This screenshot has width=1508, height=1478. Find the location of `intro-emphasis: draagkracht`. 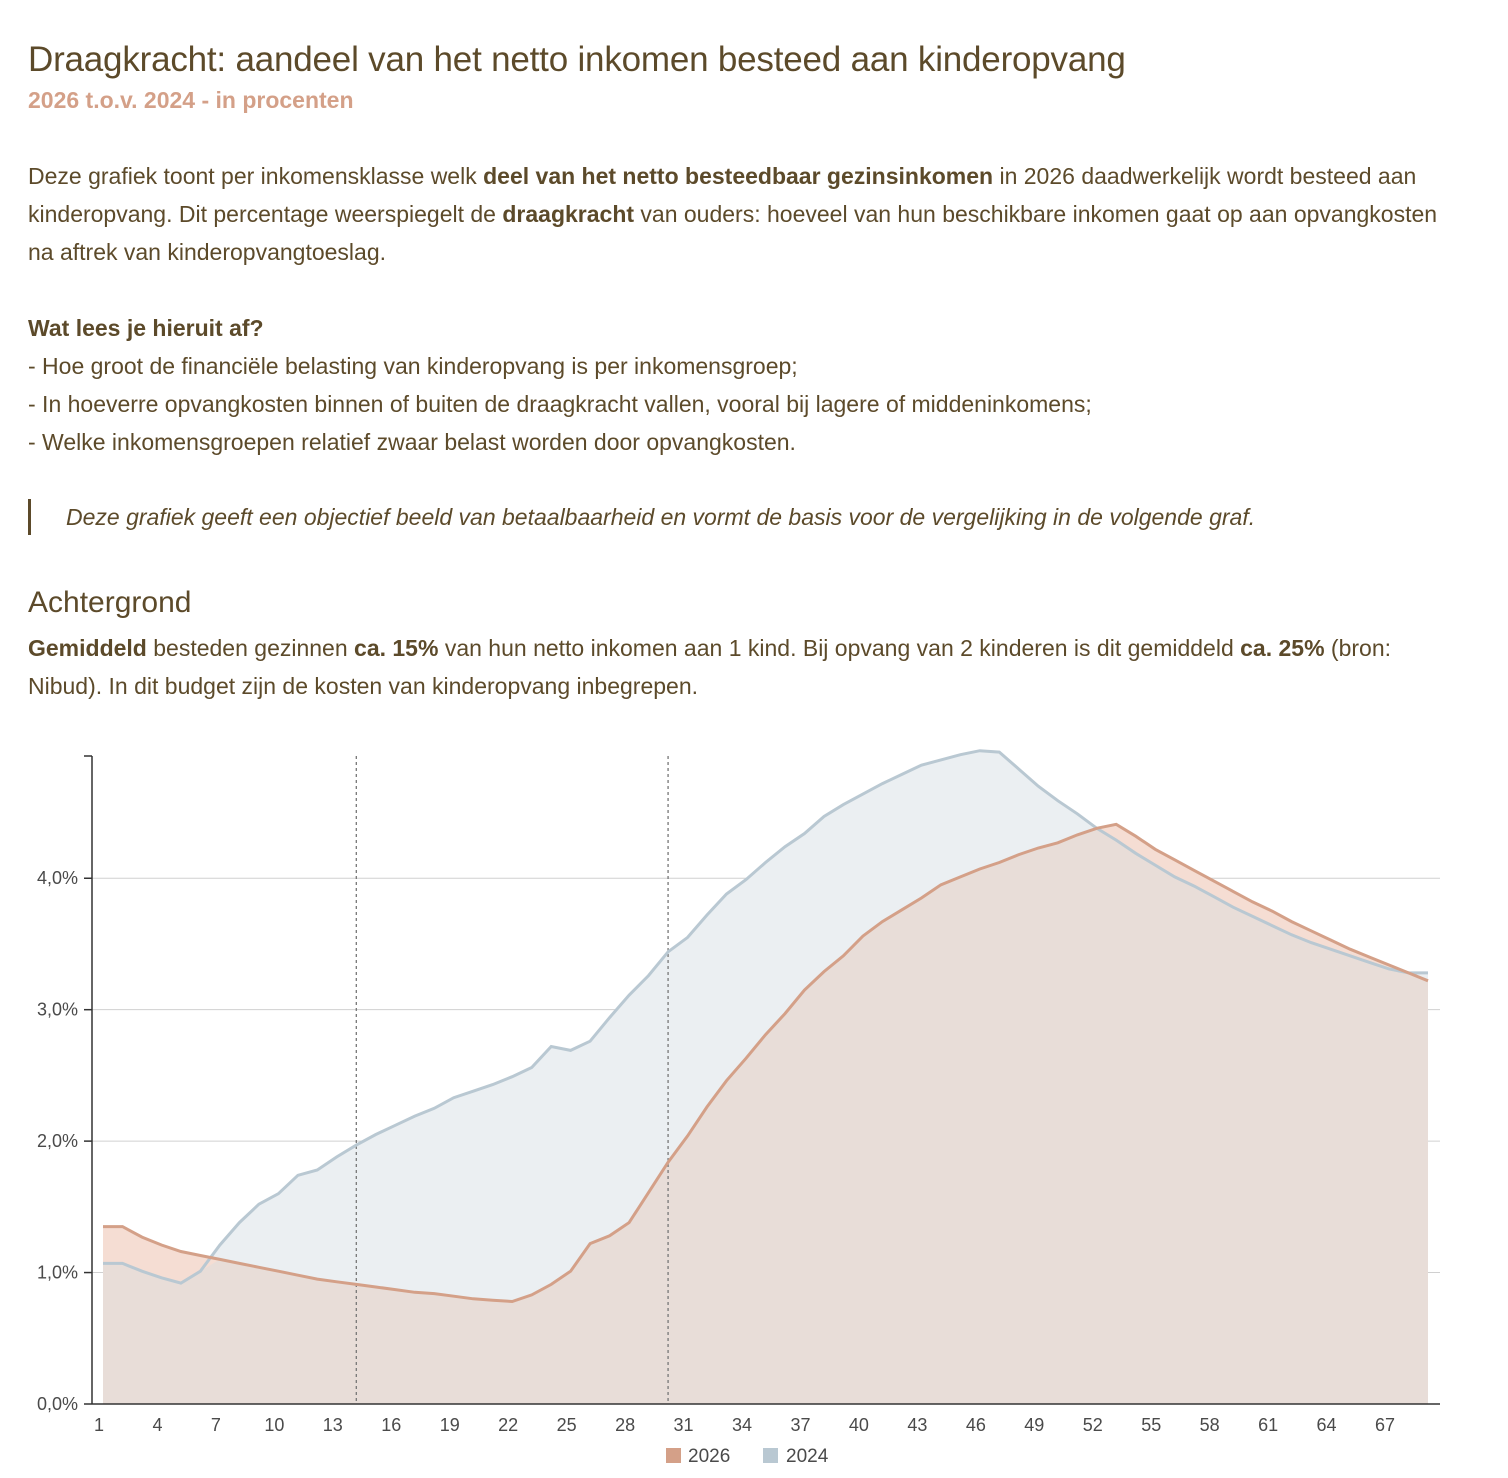

intro-emphasis: draagkracht is located at coordinates (568, 214).